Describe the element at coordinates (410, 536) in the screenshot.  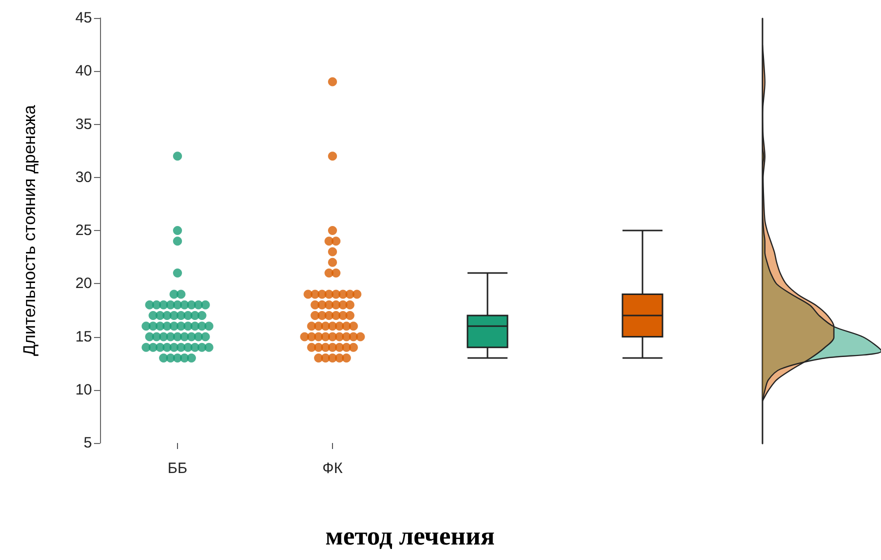
I see `x-axis-title: метод лечения` at that location.